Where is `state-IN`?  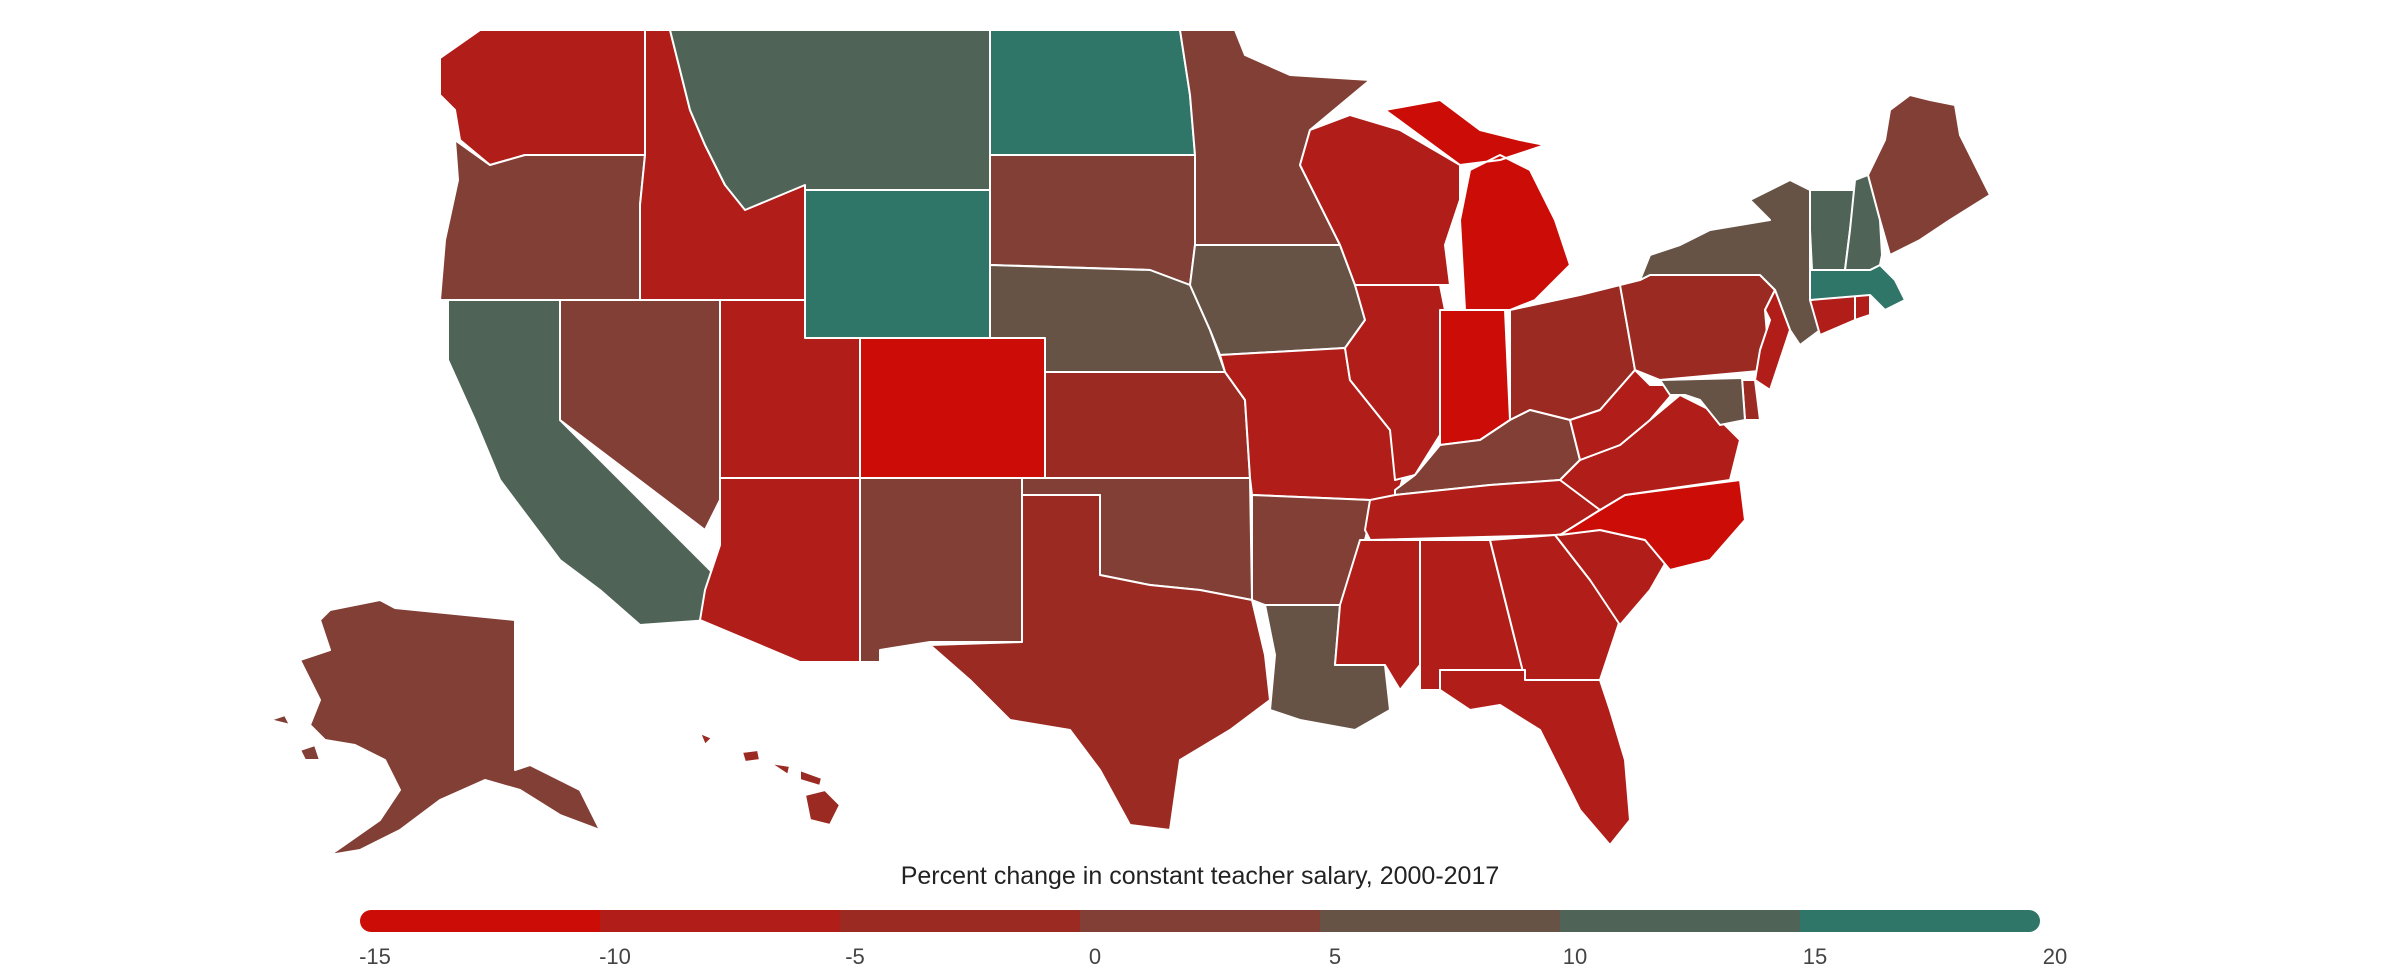 state-IN is located at coordinates (1475, 377).